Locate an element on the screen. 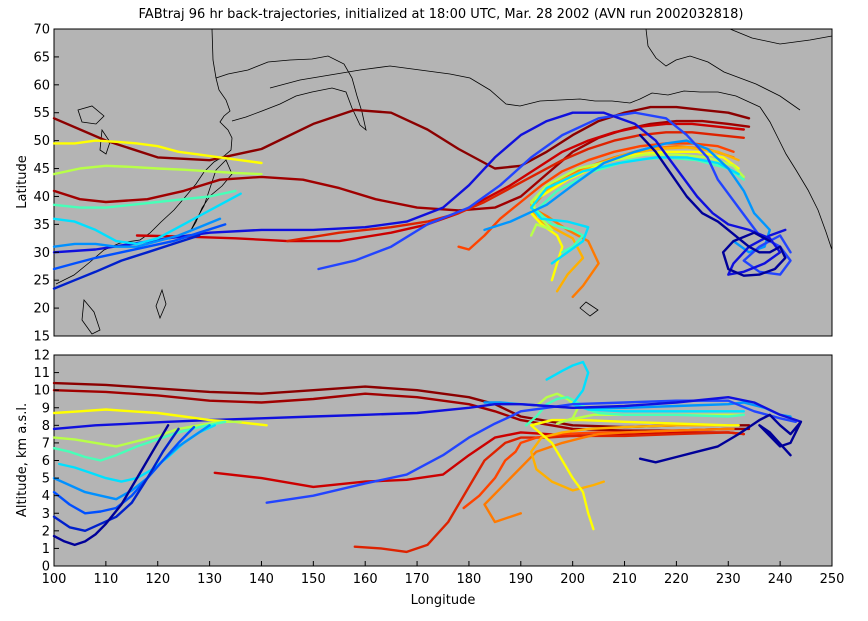  altitude-ytick-label: 3 is located at coordinates (46, 514).